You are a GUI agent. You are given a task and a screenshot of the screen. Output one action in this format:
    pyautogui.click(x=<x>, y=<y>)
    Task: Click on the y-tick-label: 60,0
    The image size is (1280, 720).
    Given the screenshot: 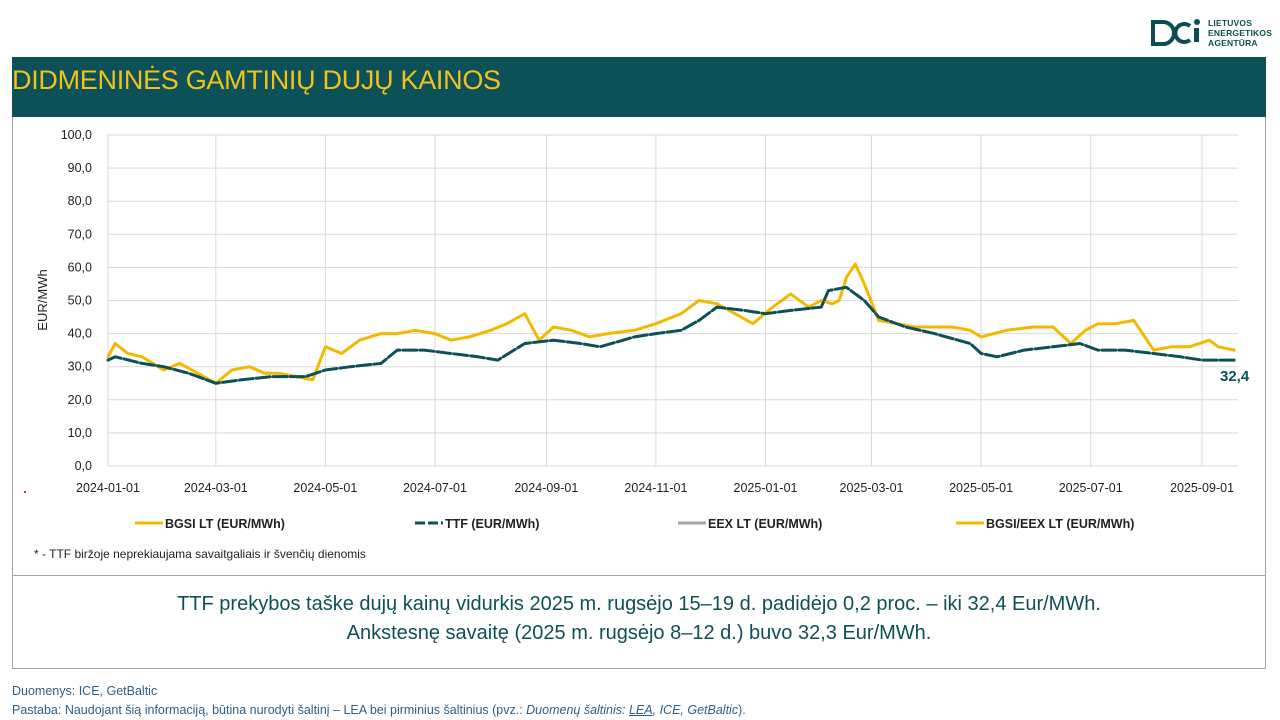 What is the action you would take?
    pyautogui.click(x=80, y=267)
    